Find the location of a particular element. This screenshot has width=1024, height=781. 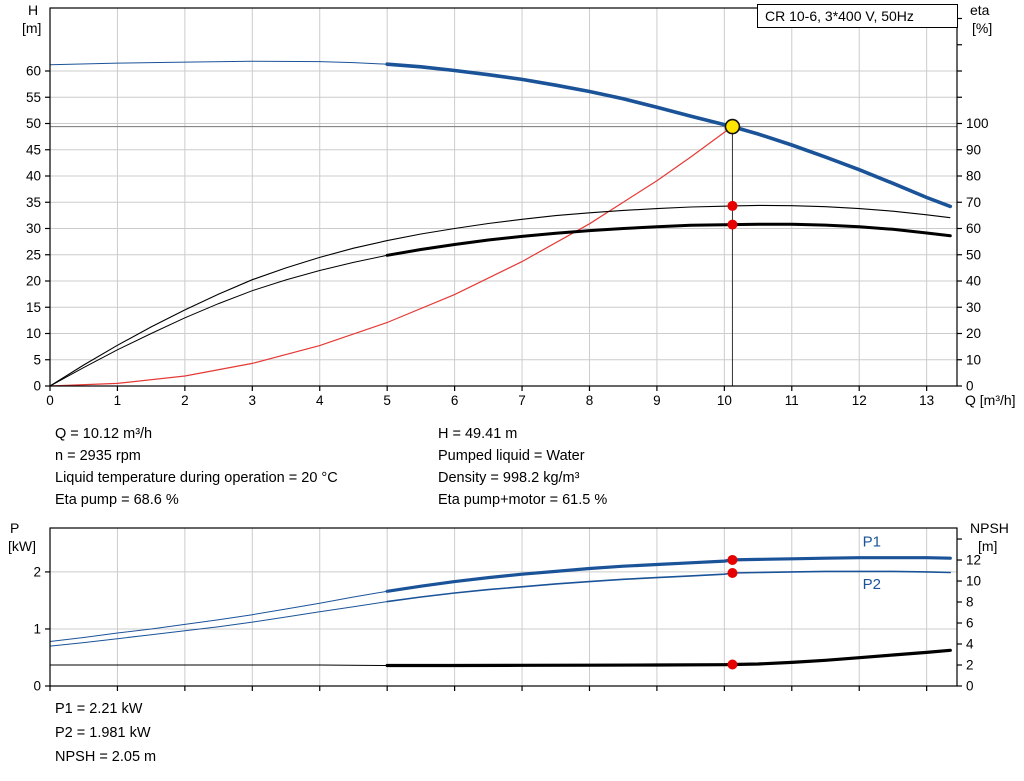

left-tick-label: 45 is located at coordinates (33, 149).